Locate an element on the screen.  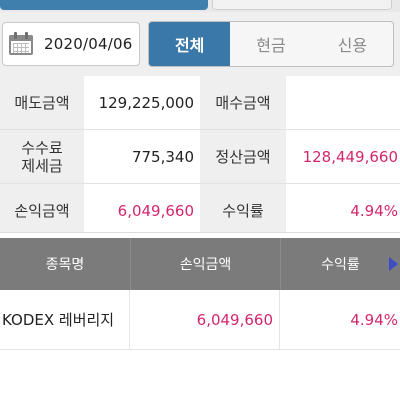
sell-amount-value: 129,225,000 is located at coordinates (142, 102).